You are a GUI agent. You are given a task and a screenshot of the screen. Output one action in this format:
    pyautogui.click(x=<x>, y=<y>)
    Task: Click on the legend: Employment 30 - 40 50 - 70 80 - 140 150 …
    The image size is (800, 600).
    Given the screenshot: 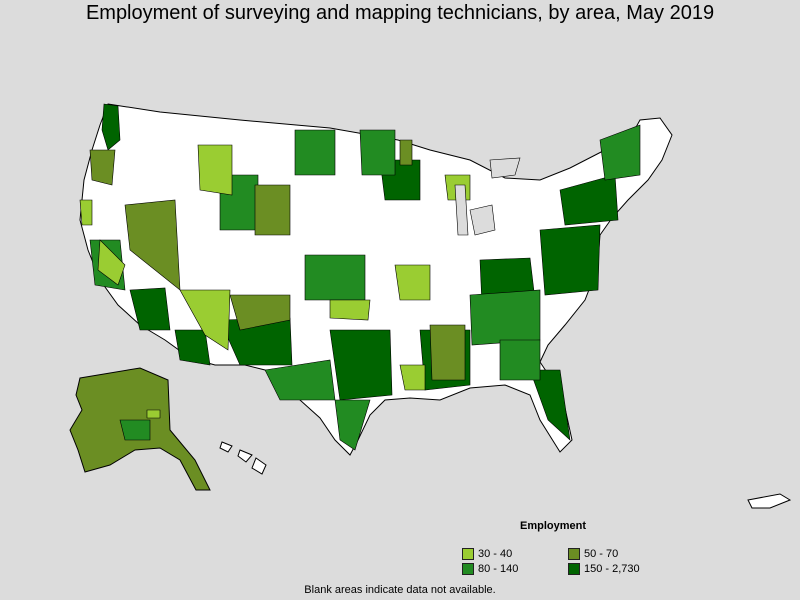 What is the action you would take?
    pyautogui.click(x=572, y=547)
    